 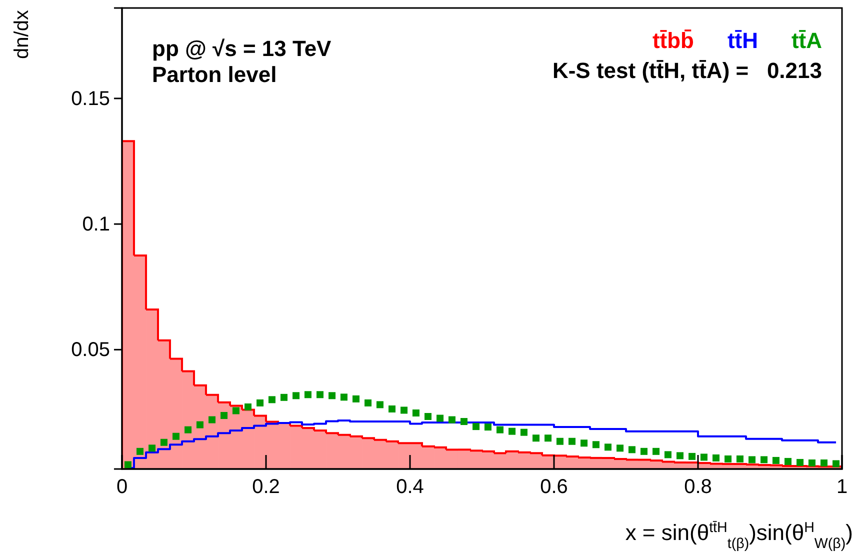 I want to click on annotation: pp @ √s = 13 TeV, so click(x=242, y=48).